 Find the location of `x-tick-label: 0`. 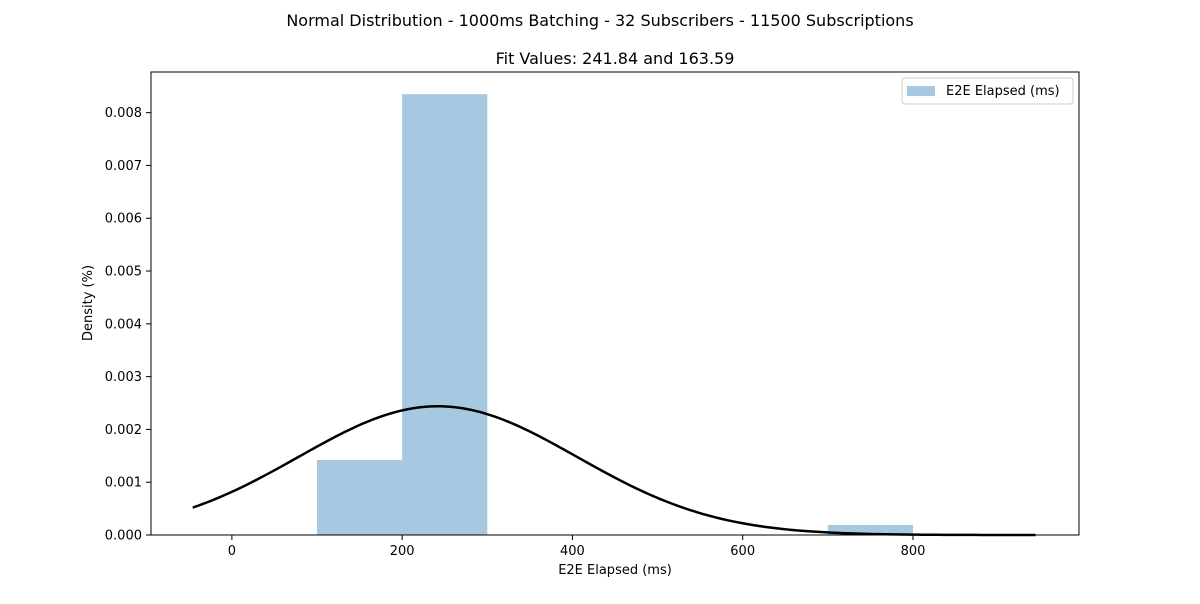

x-tick-label: 0 is located at coordinates (232, 551).